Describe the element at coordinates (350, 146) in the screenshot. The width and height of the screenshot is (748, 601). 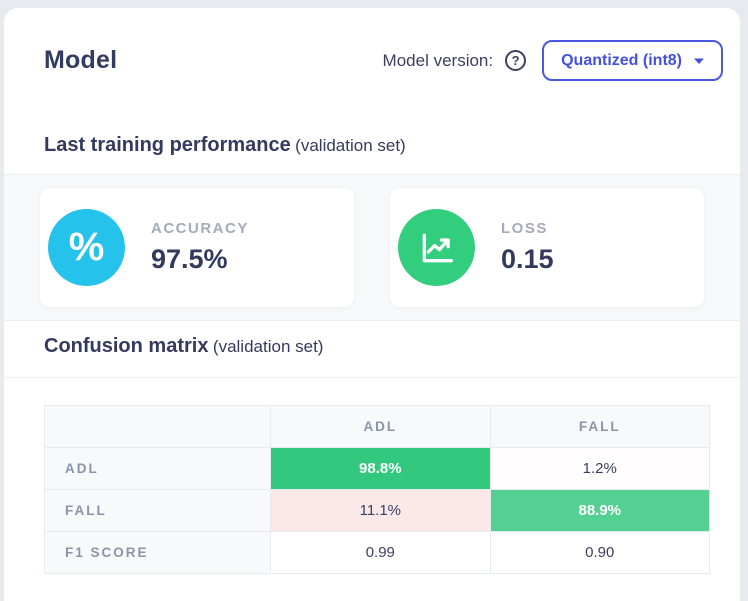
I see `training-performance-subtitle: (validation set)` at that location.